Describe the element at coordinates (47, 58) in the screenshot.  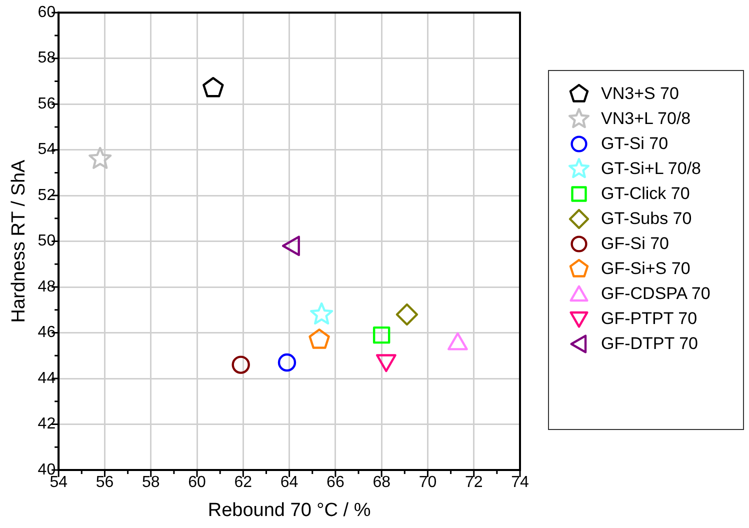
I see `y-tick-label: 58` at that location.